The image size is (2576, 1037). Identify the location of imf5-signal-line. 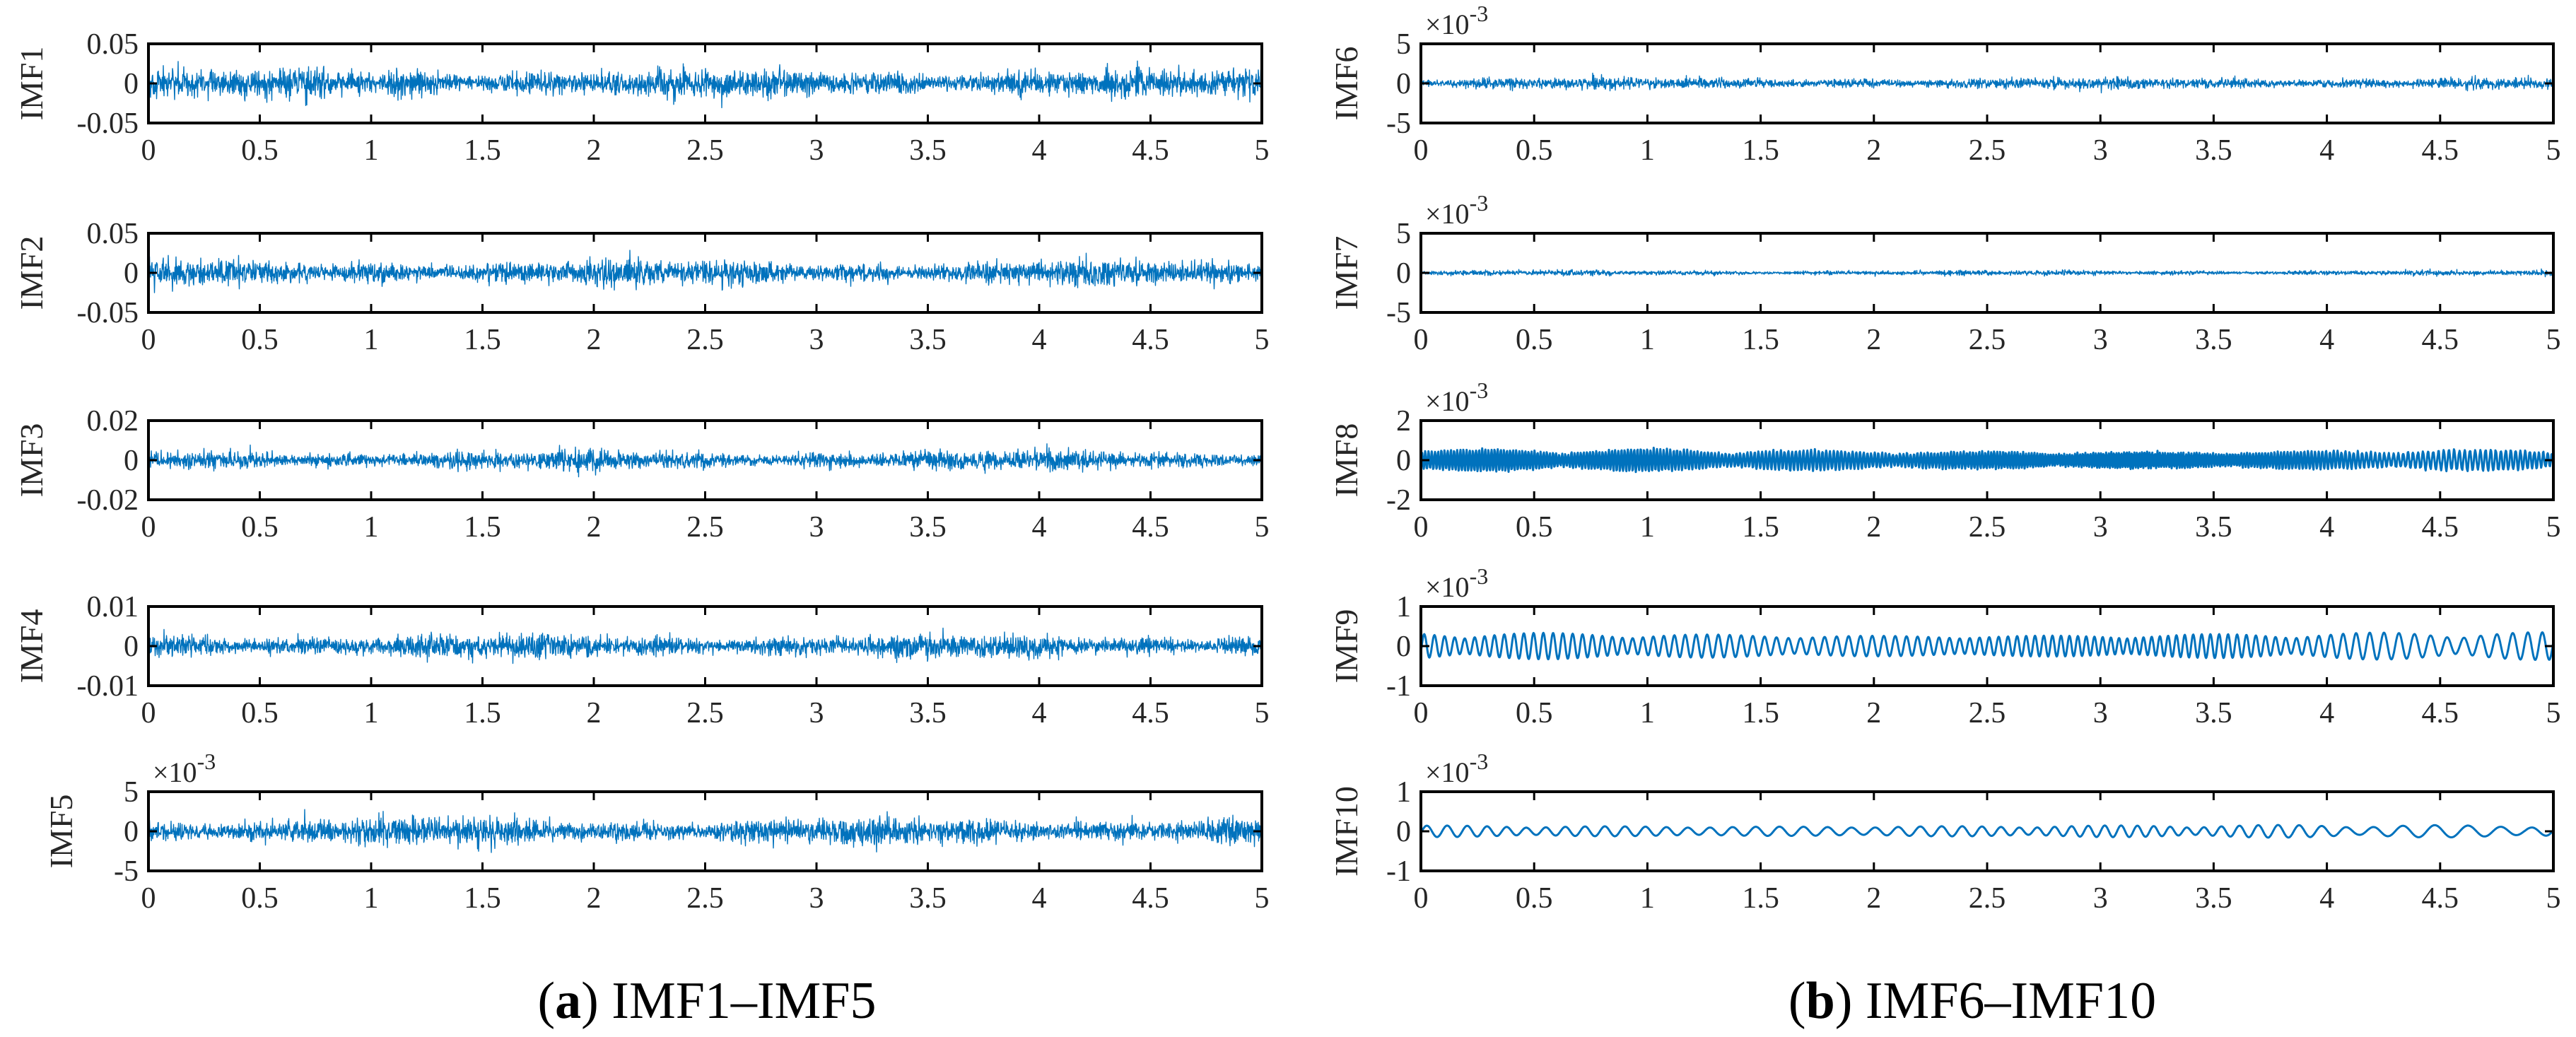
(705, 831).